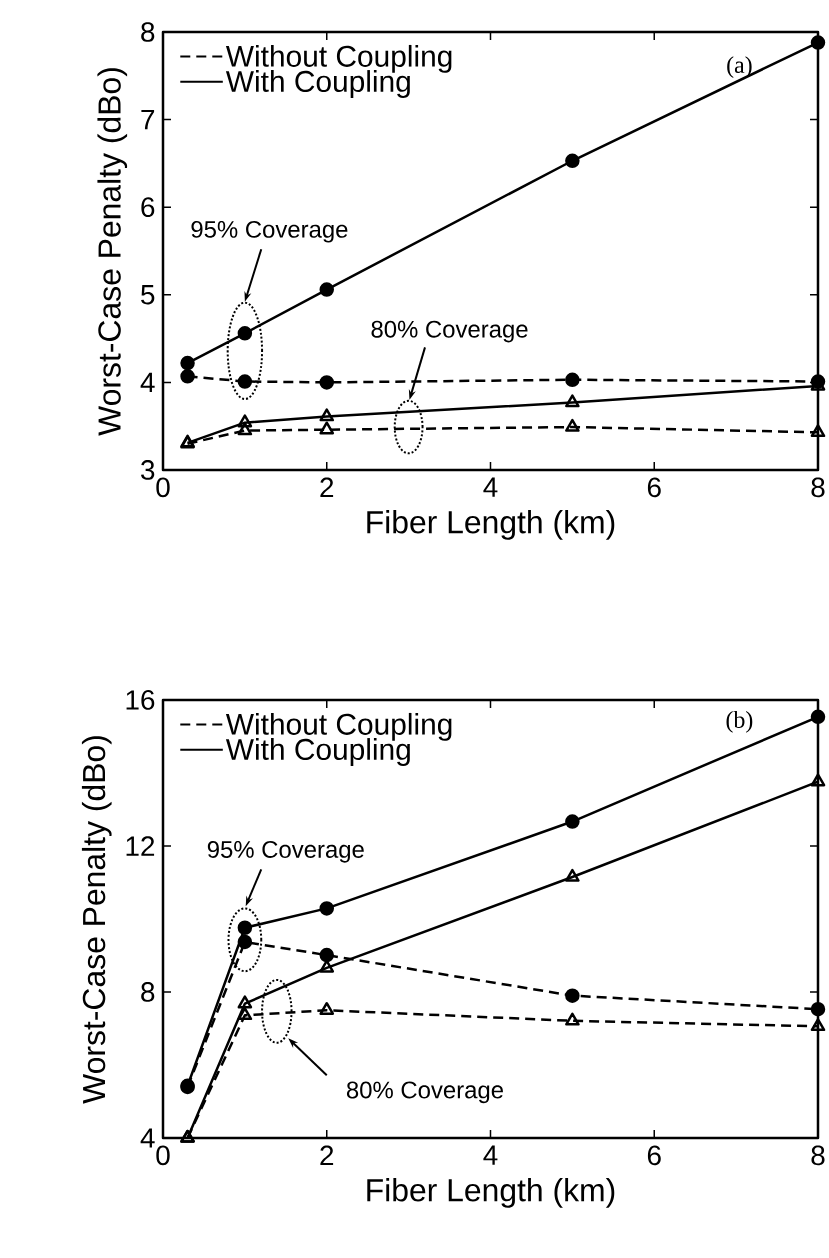  Describe the element at coordinates (739, 722) in the screenshot. I see `annotation: (b)` at that location.